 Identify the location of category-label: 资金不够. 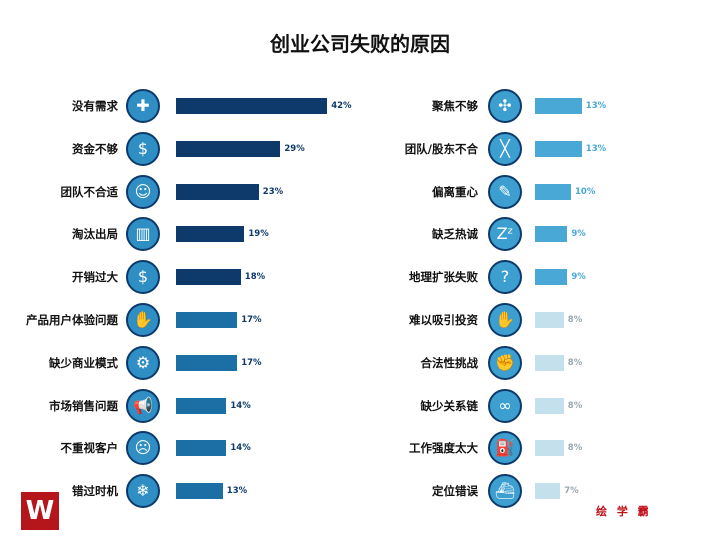
(95, 148).